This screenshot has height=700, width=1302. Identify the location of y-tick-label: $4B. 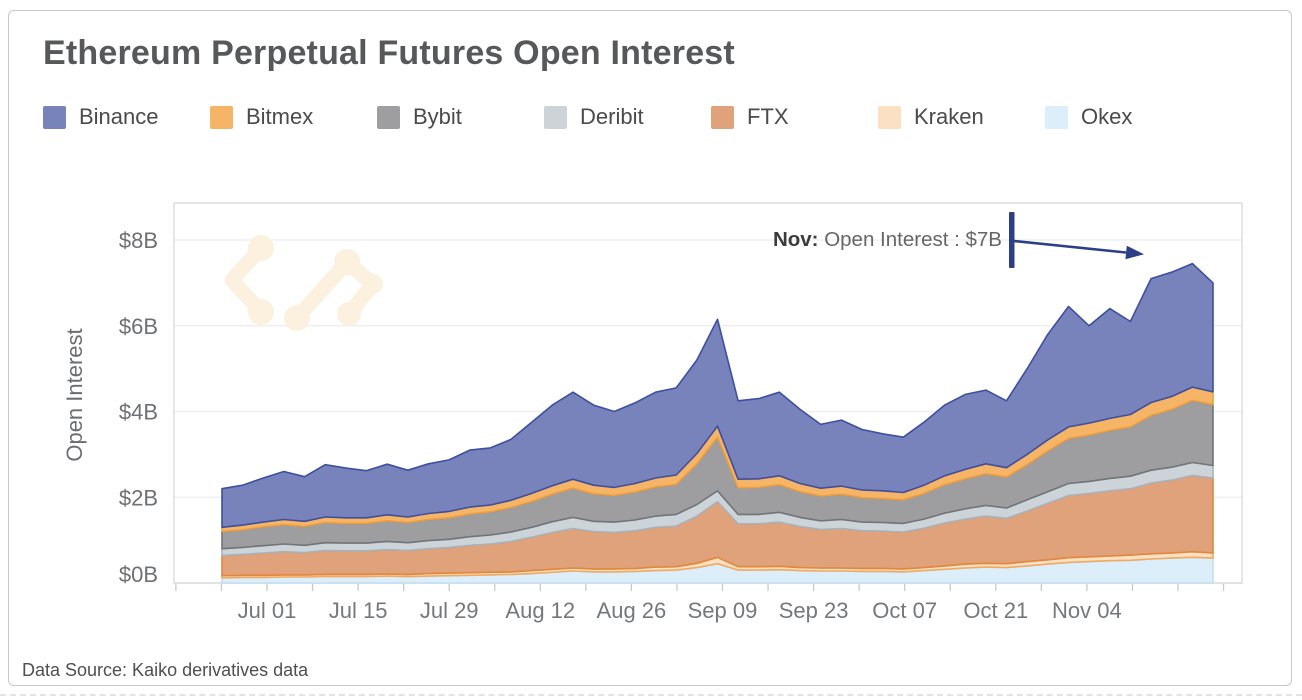
(138, 412).